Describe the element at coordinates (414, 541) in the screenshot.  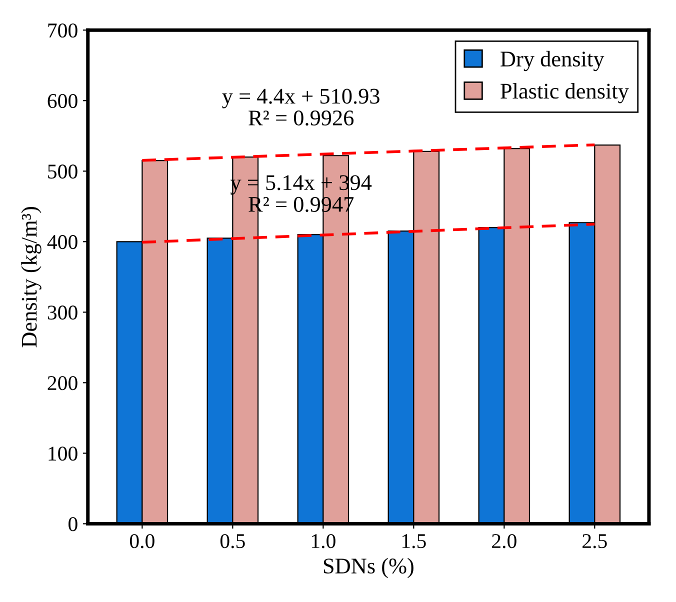
I see `x-tick-label: 1.5` at that location.